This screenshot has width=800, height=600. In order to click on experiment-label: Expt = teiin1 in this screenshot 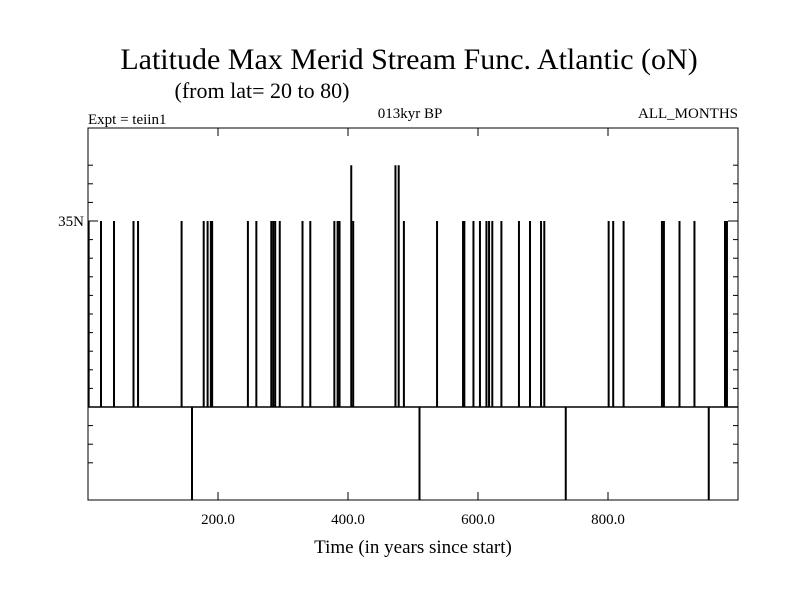, I will do `click(127, 120)`.